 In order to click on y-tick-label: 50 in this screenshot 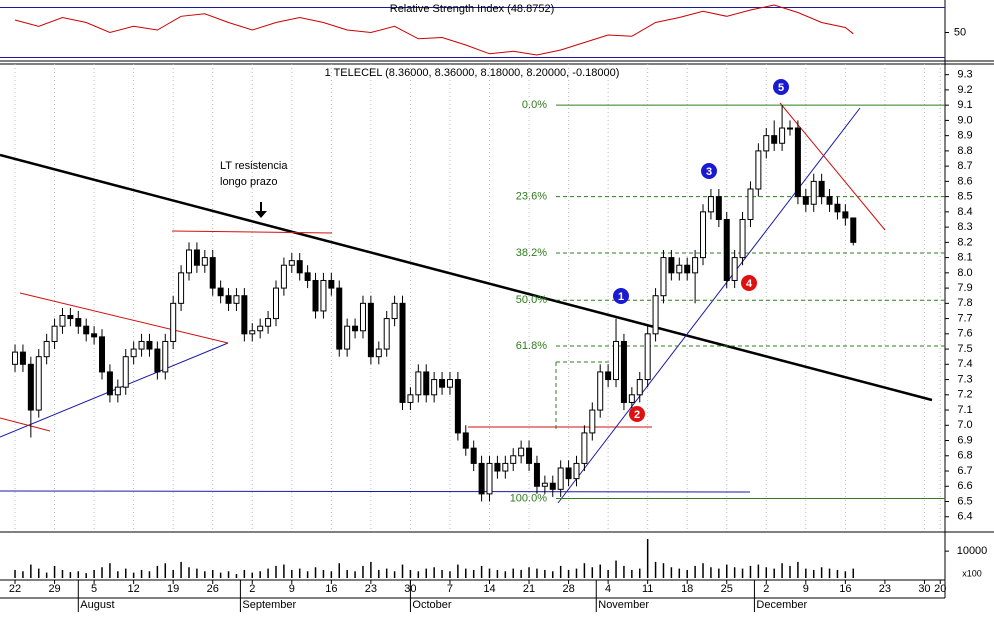, I will do `click(960, 32)`.